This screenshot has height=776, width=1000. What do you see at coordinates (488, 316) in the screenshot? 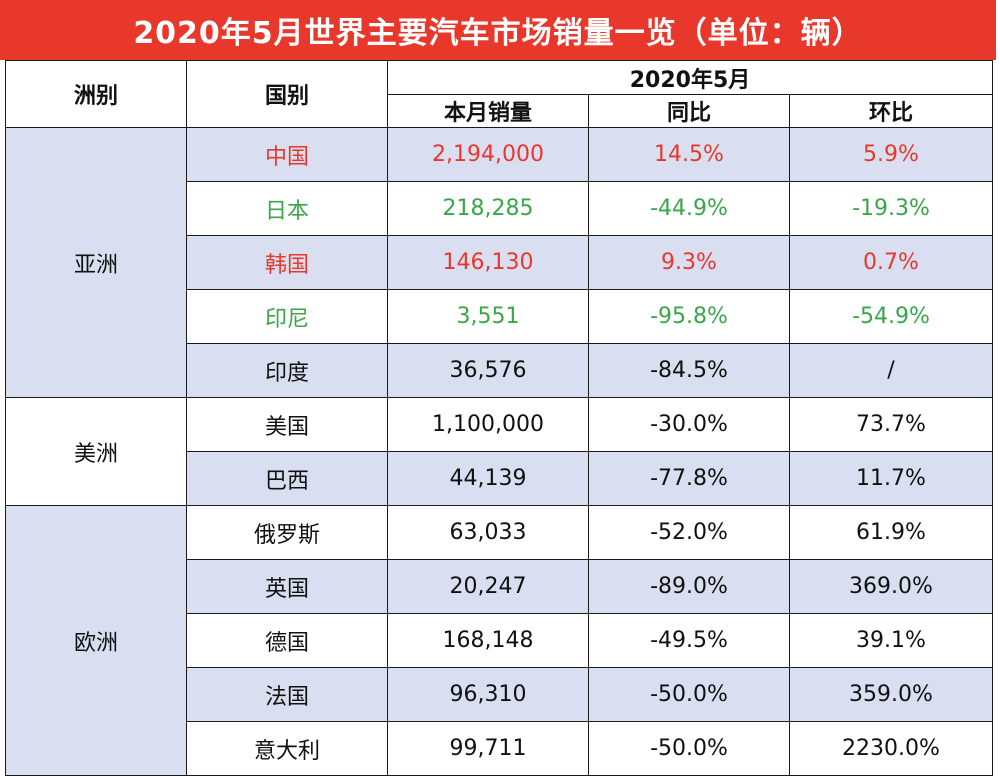
I see `sales-cell: 3,551` at bounding box center [488, 316].